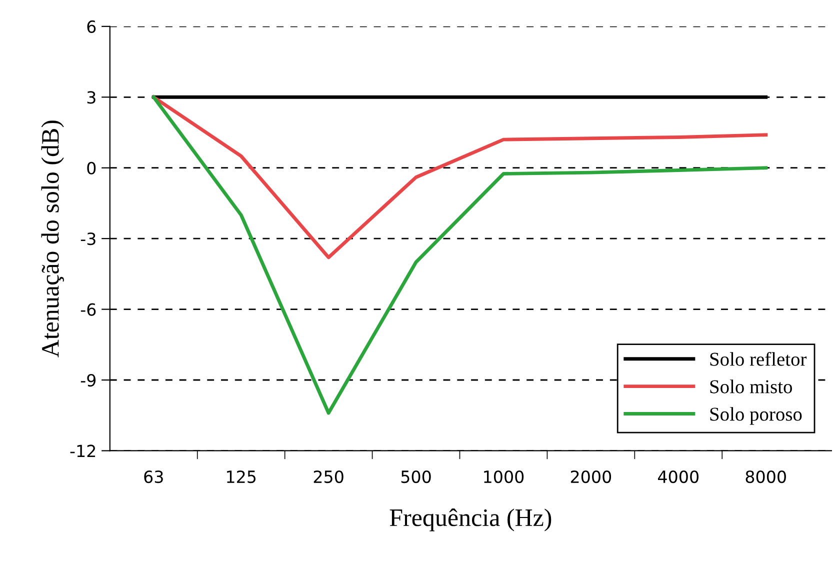 The height and width of the screenshot is (562, 839). I want to click on x-tick-label: 4000, so click(678, 477).